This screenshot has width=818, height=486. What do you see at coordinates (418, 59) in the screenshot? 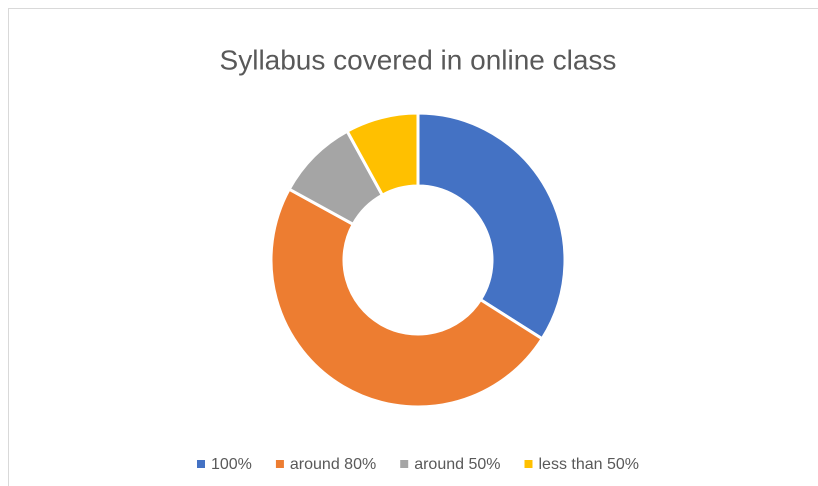
I see `chart-title: Syllabus covered in online class` at bounding box center [418, 59].